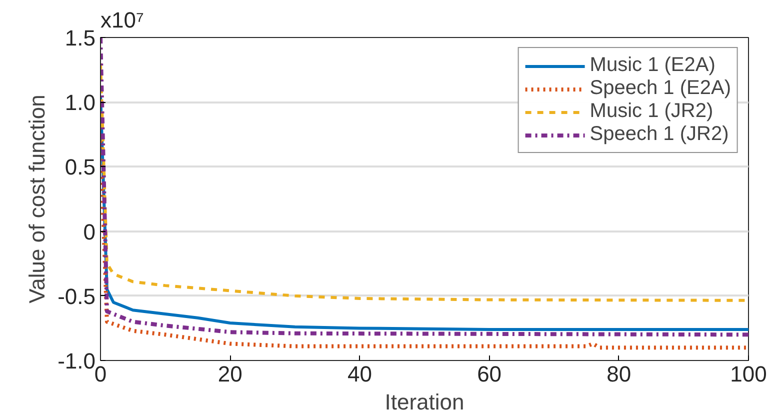  Describe the element at coordinates (619, 374) in the screenshot. I see `x-tick-label: 80` at that location.